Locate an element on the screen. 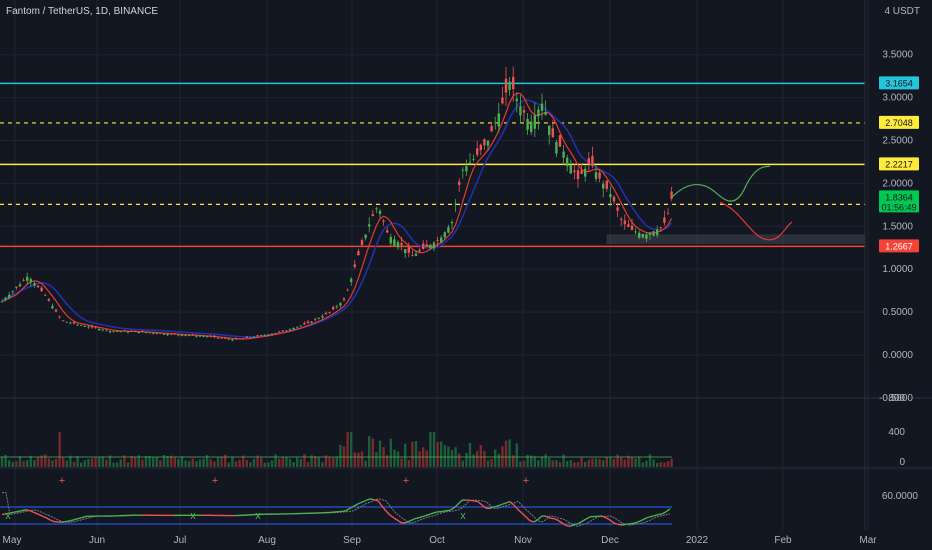 Image resolution: width=932 pixels, height=550 pixels. symbol-title: Fantom / TetherUS, 1D, BINANCE is located at coordinates (82, 11).